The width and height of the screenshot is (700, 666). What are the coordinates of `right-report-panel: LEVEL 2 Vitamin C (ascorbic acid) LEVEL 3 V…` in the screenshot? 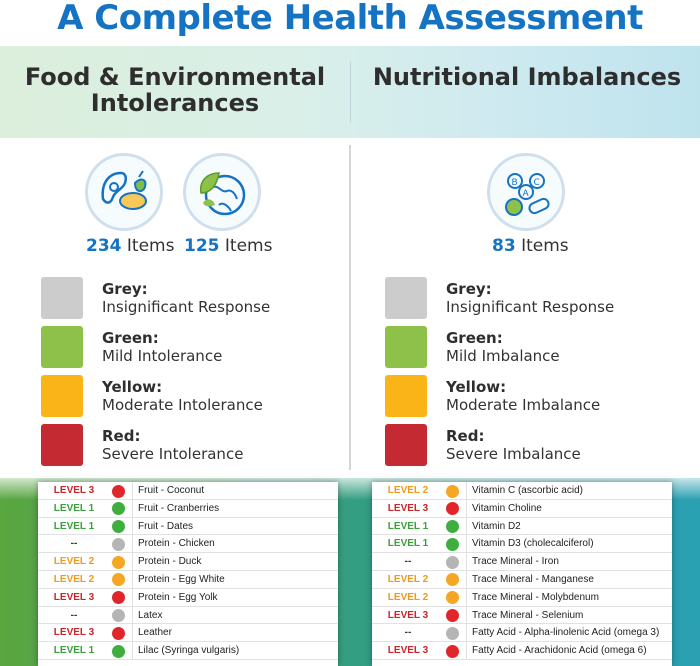 It's located at (522, 574).